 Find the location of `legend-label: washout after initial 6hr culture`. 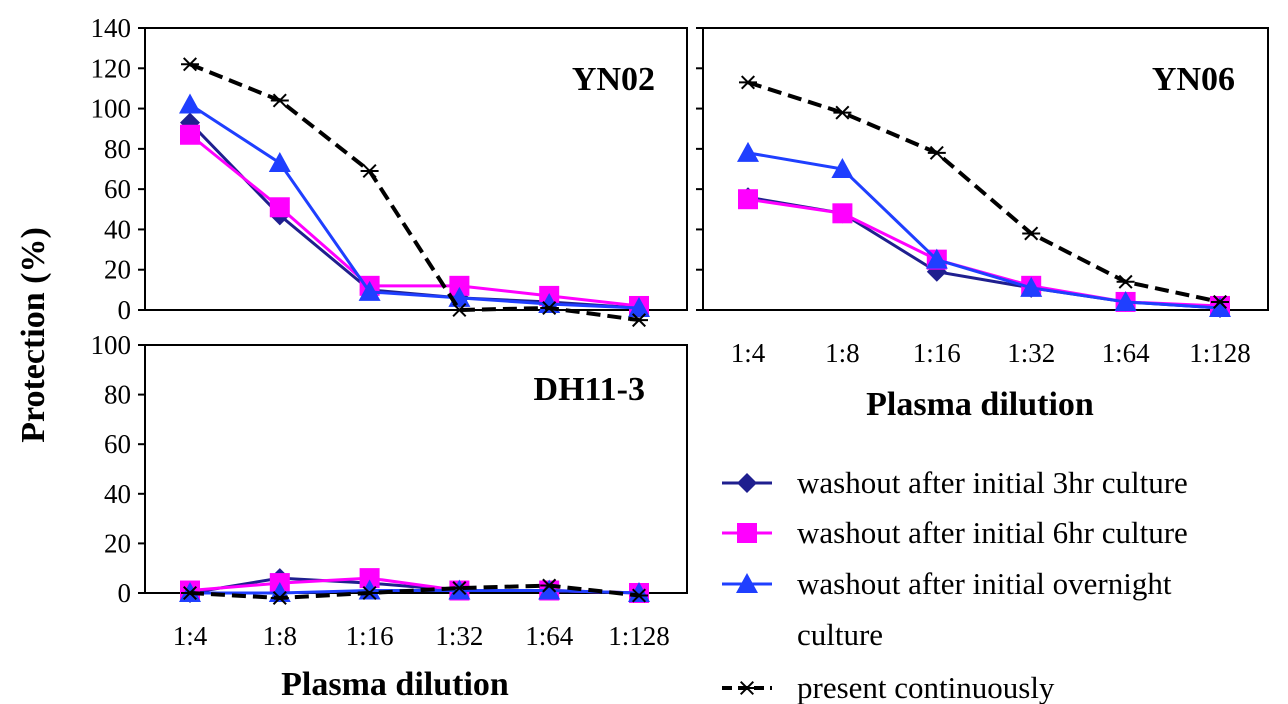

legend-label: washout after initial 6hr culture is located at coordinates (992, 532).